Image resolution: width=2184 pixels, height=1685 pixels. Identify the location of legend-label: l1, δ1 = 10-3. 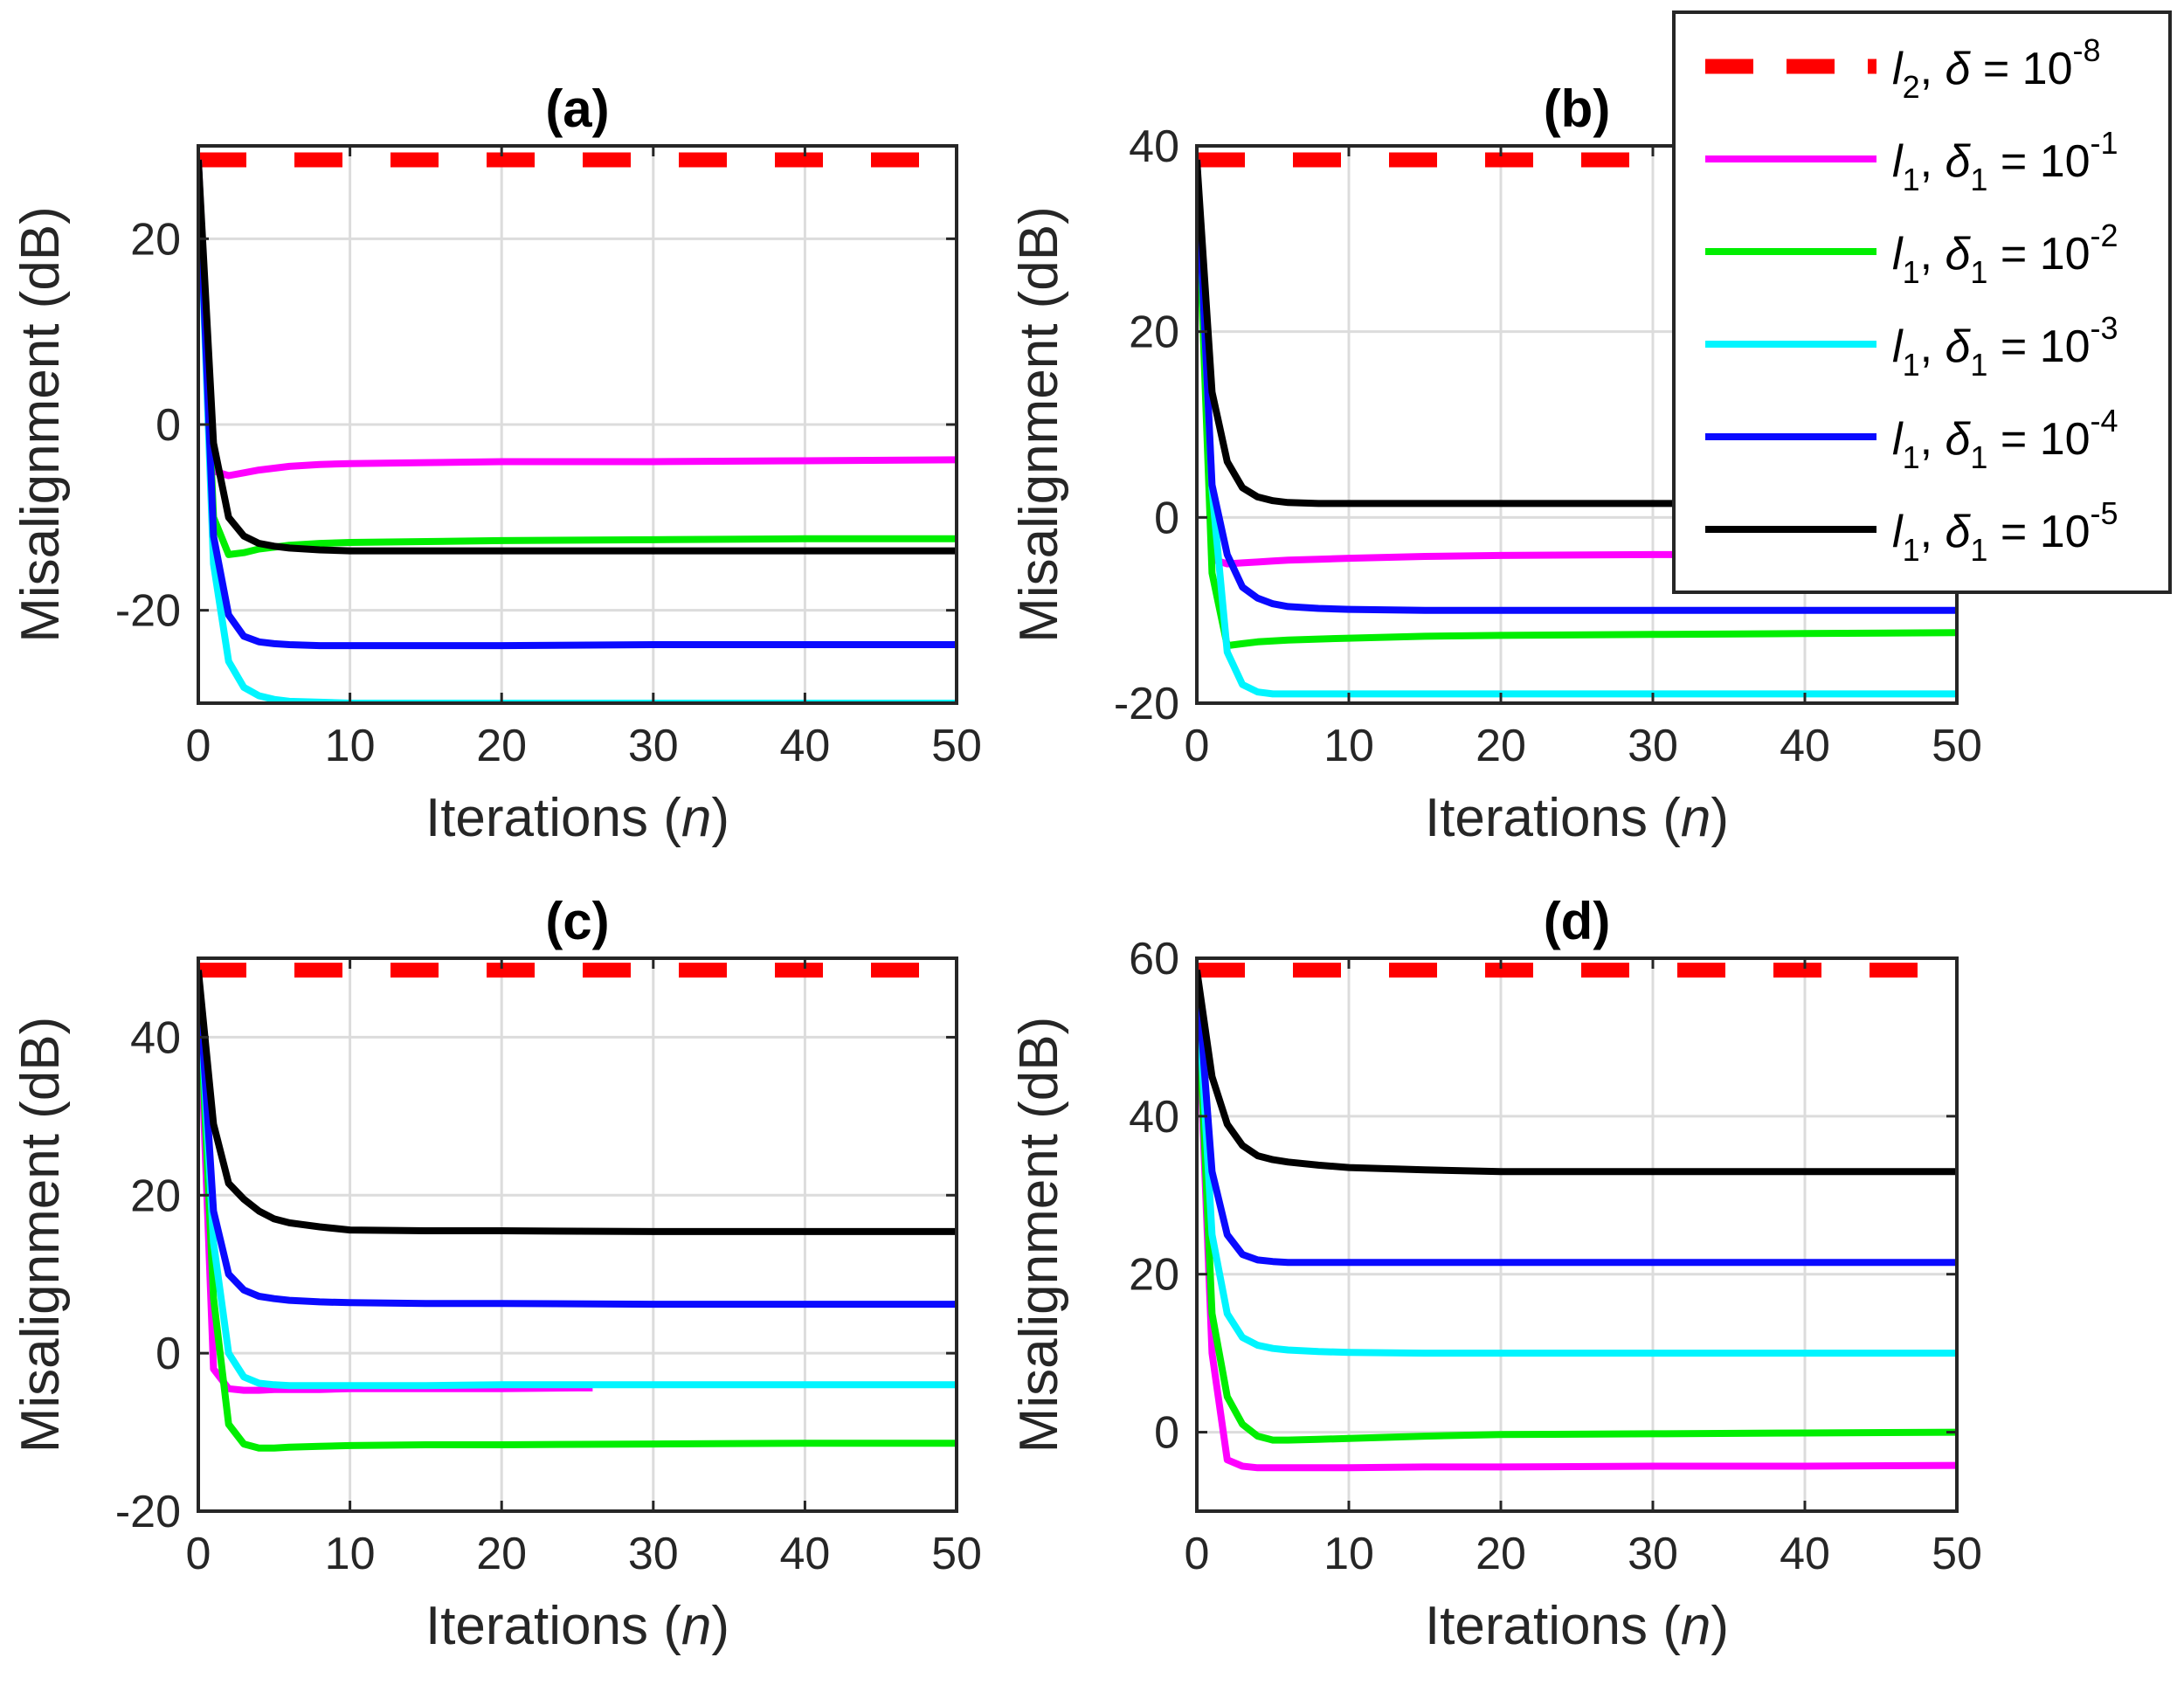
(2005, 346).